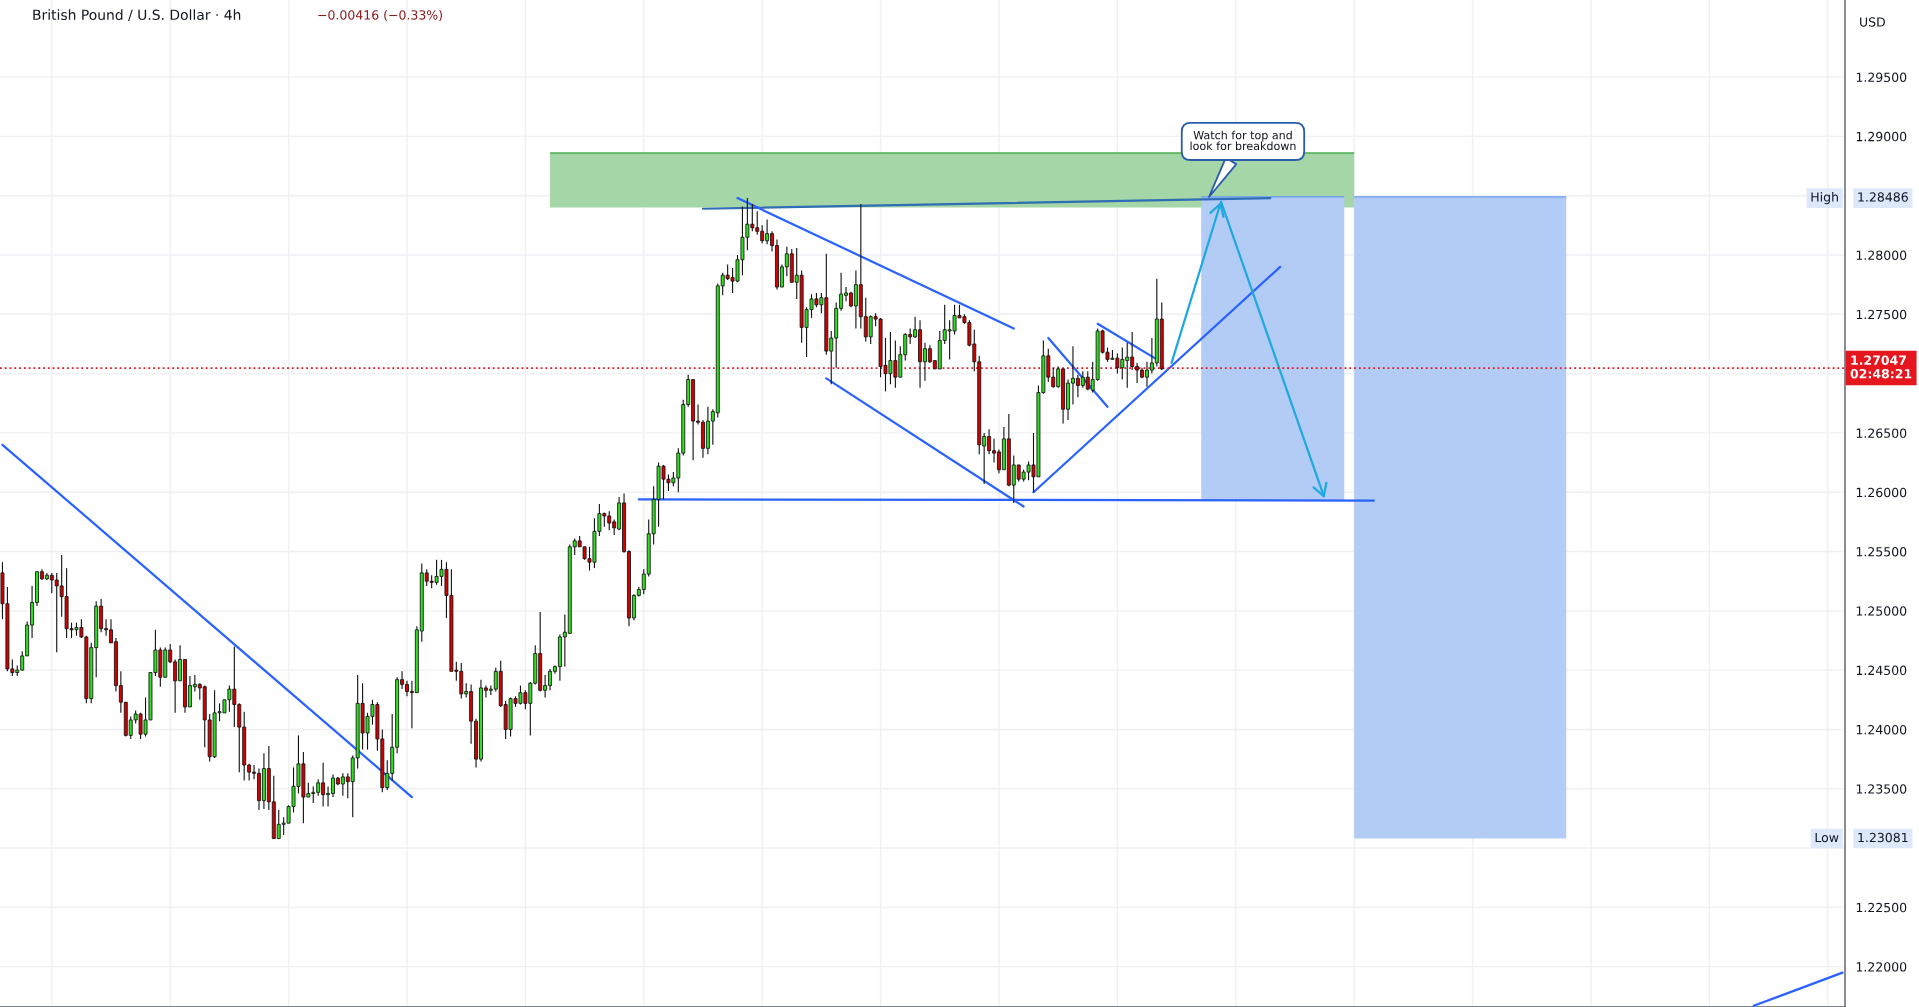 This screenshot has height=1007, width=1919. I want to click on text: 1.28486, so click(1883, 197).